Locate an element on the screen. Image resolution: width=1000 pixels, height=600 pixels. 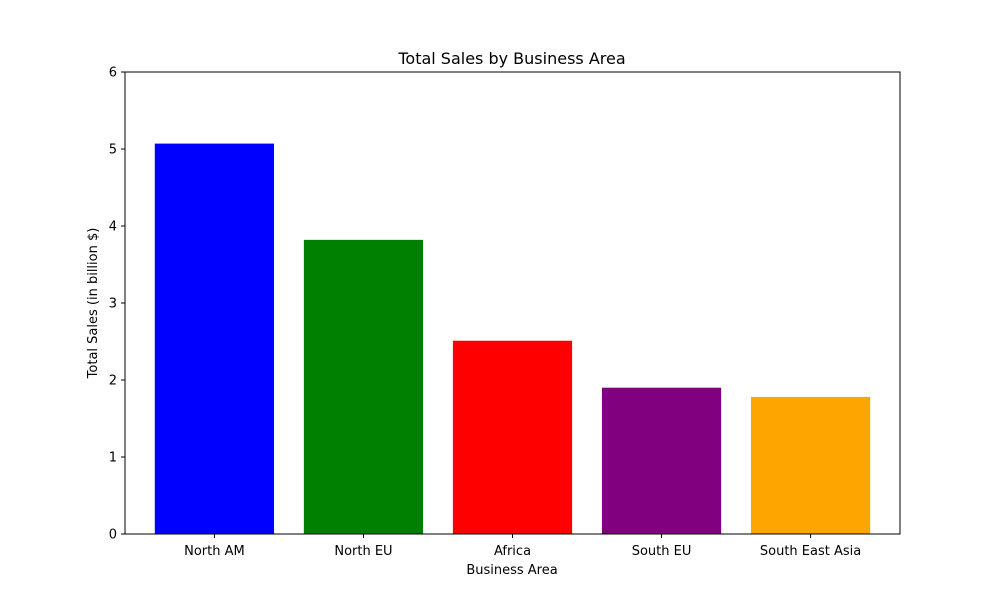
y-axis: 0 1 2 3 4 5 6 is located at coordinates (117, 304).